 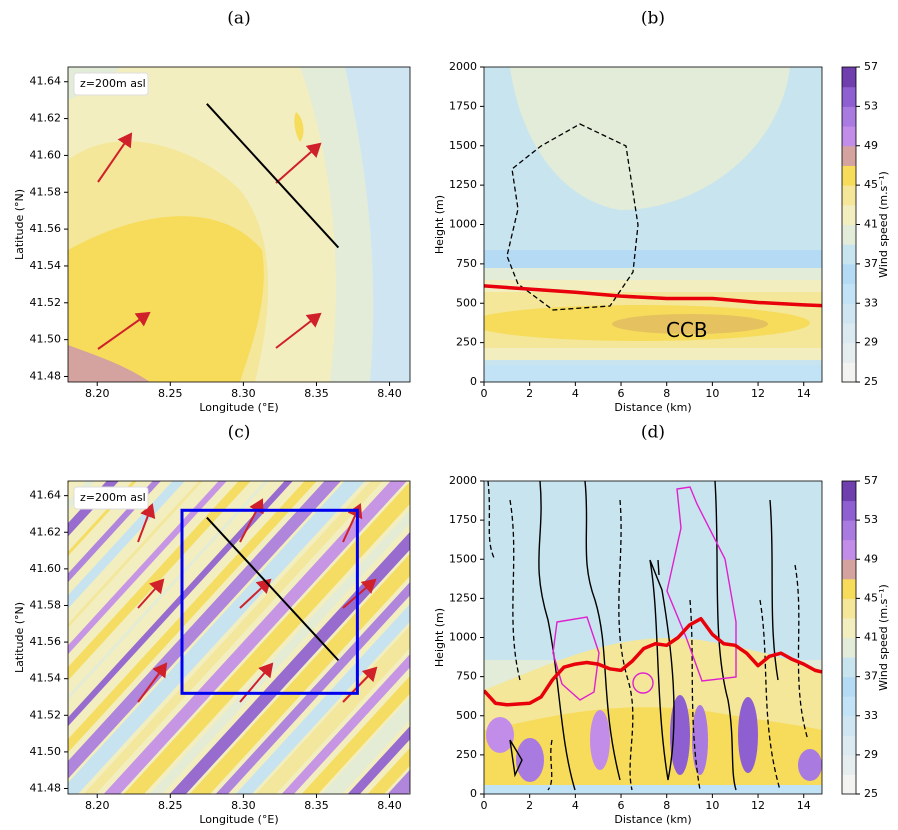 I want to click on y-tick-label: 1000, so click(x=463, y=224).